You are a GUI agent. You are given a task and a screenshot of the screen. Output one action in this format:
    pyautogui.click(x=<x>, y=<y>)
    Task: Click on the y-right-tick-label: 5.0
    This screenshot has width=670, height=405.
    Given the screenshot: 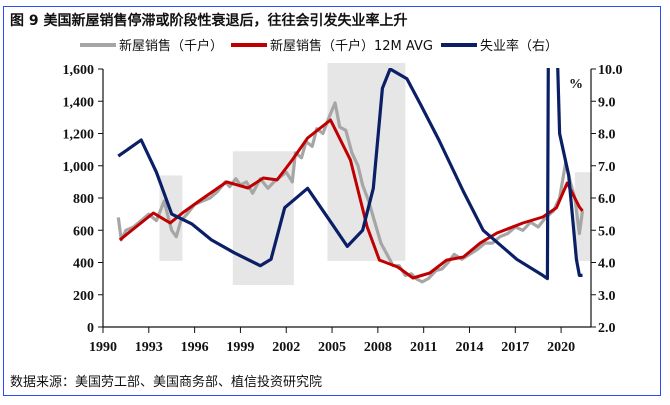 What is the action you would take?
    pyautogui.click(x=607, y=231)
    